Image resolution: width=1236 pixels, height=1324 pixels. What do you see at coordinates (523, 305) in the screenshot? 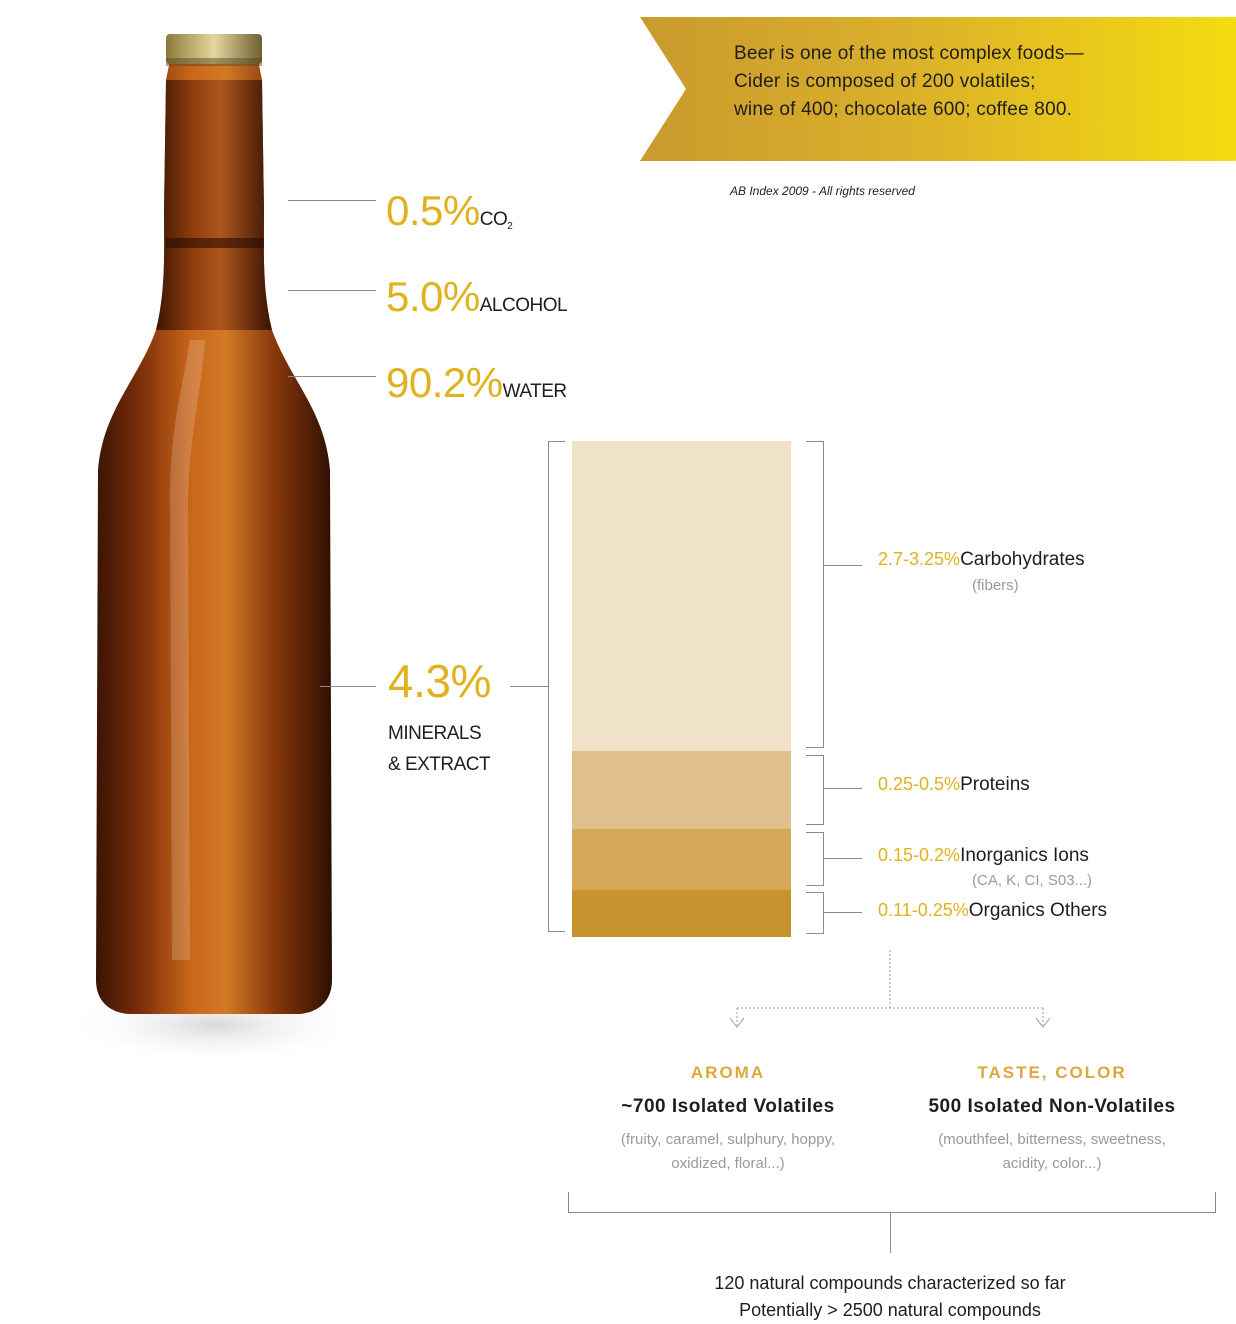
I see `alcohol-label: ALCOHOL` at bounding box center [523, 305].